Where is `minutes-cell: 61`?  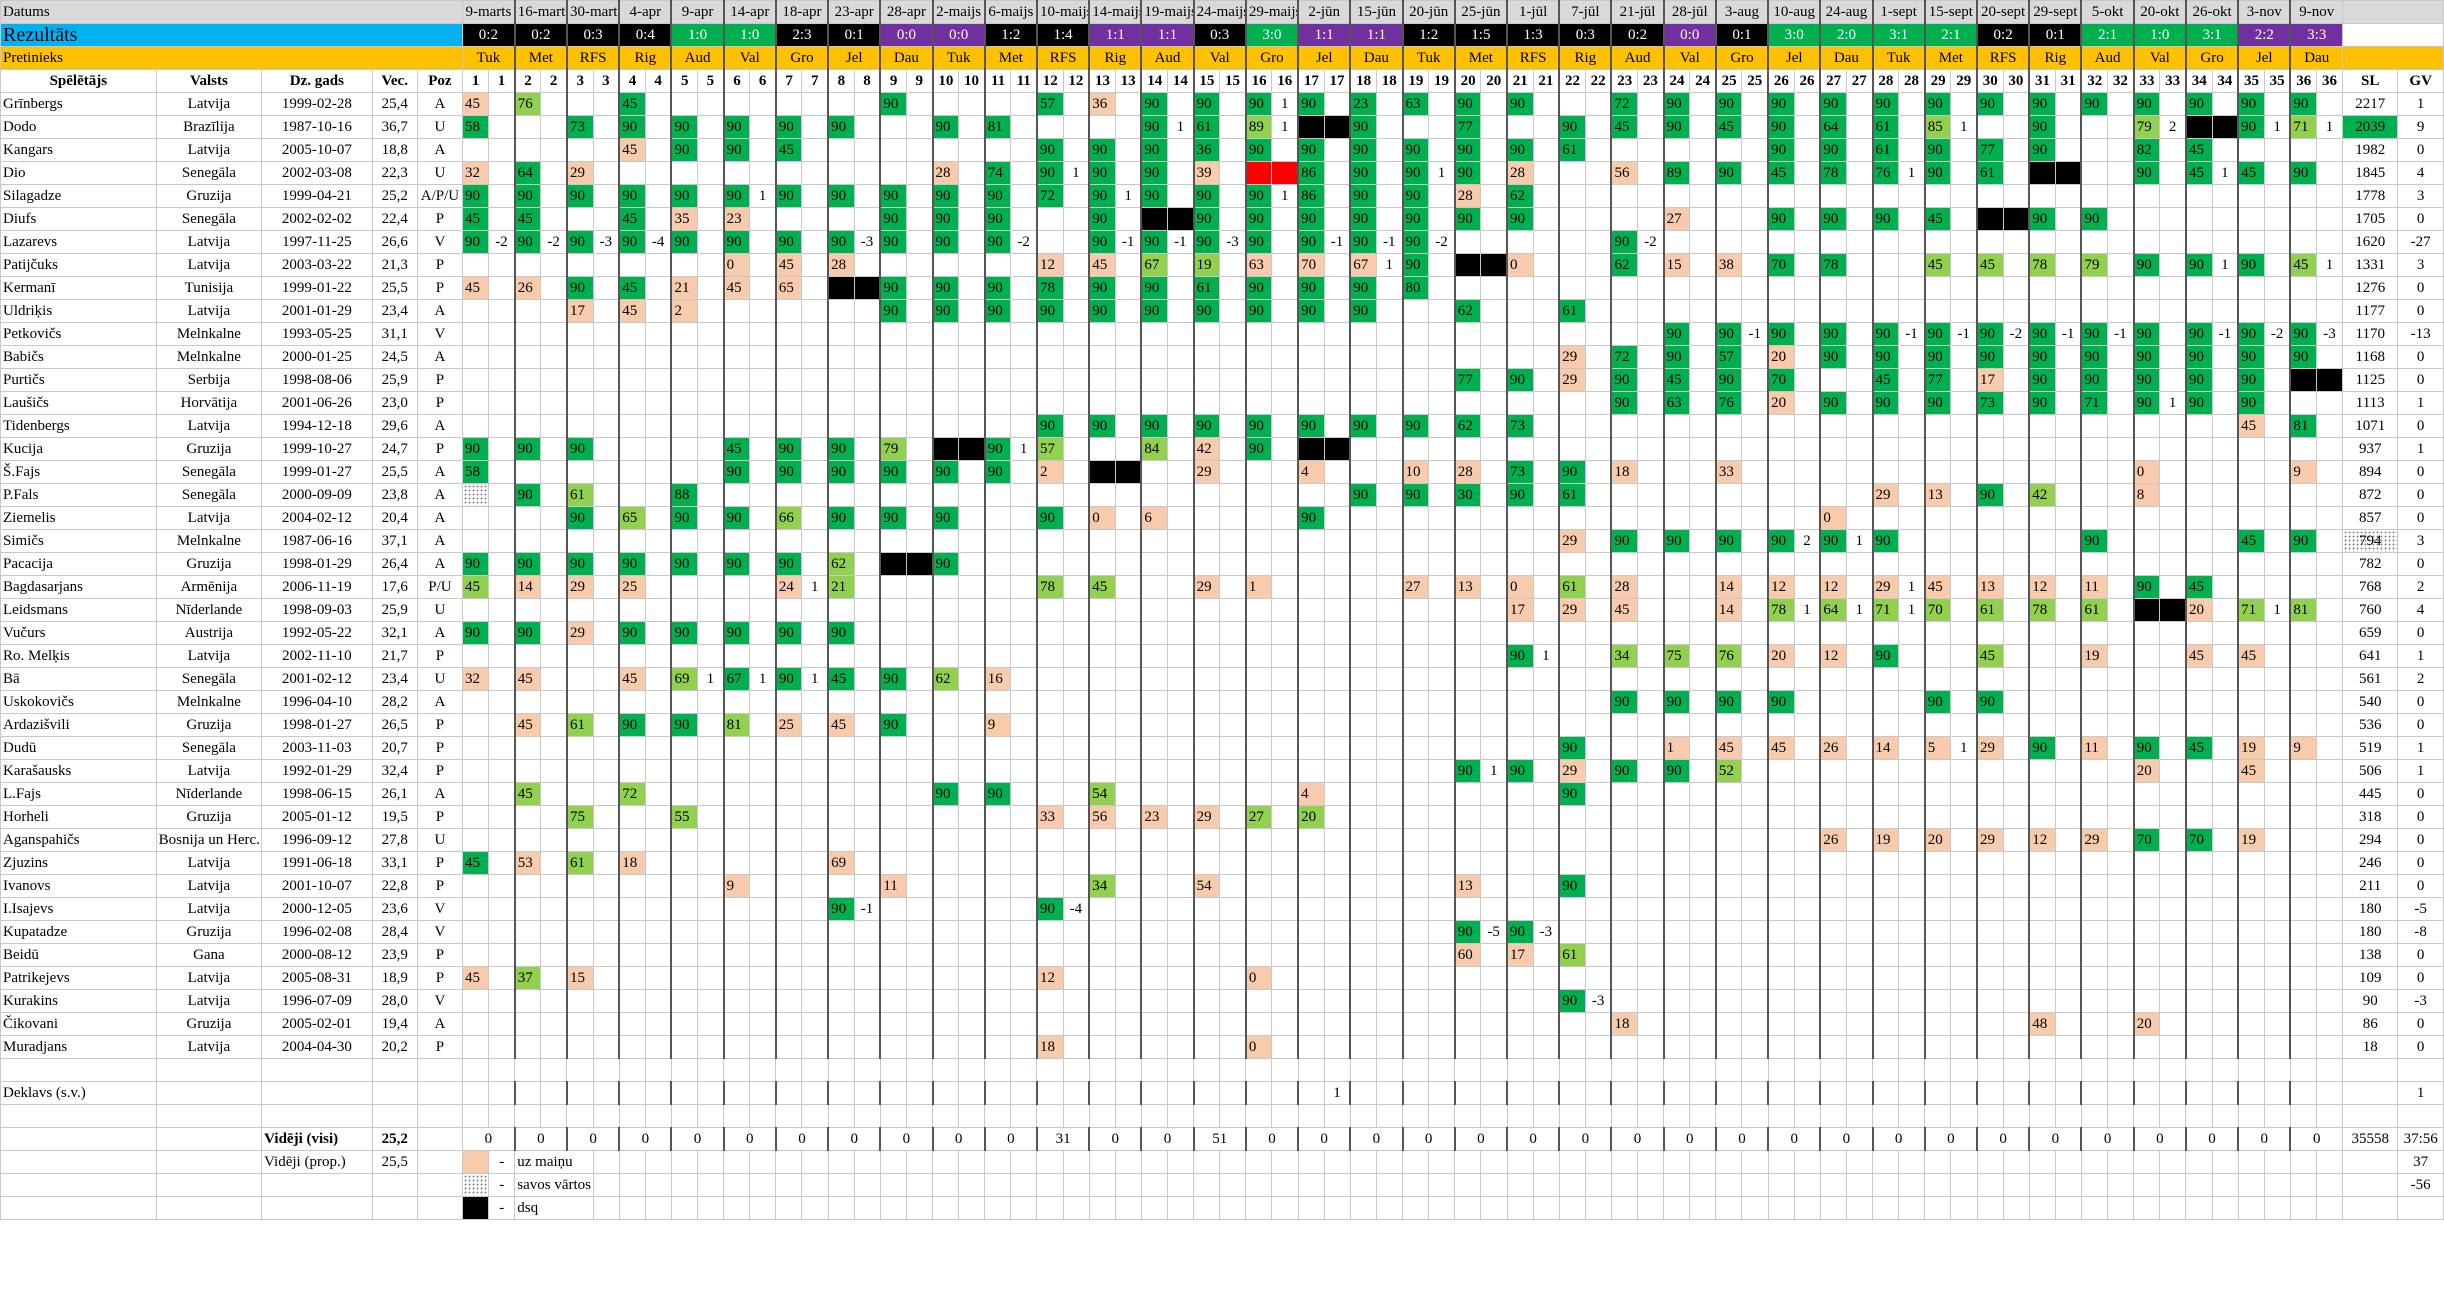 minutes-cell: 61 is located at coordinates (1206, 288).